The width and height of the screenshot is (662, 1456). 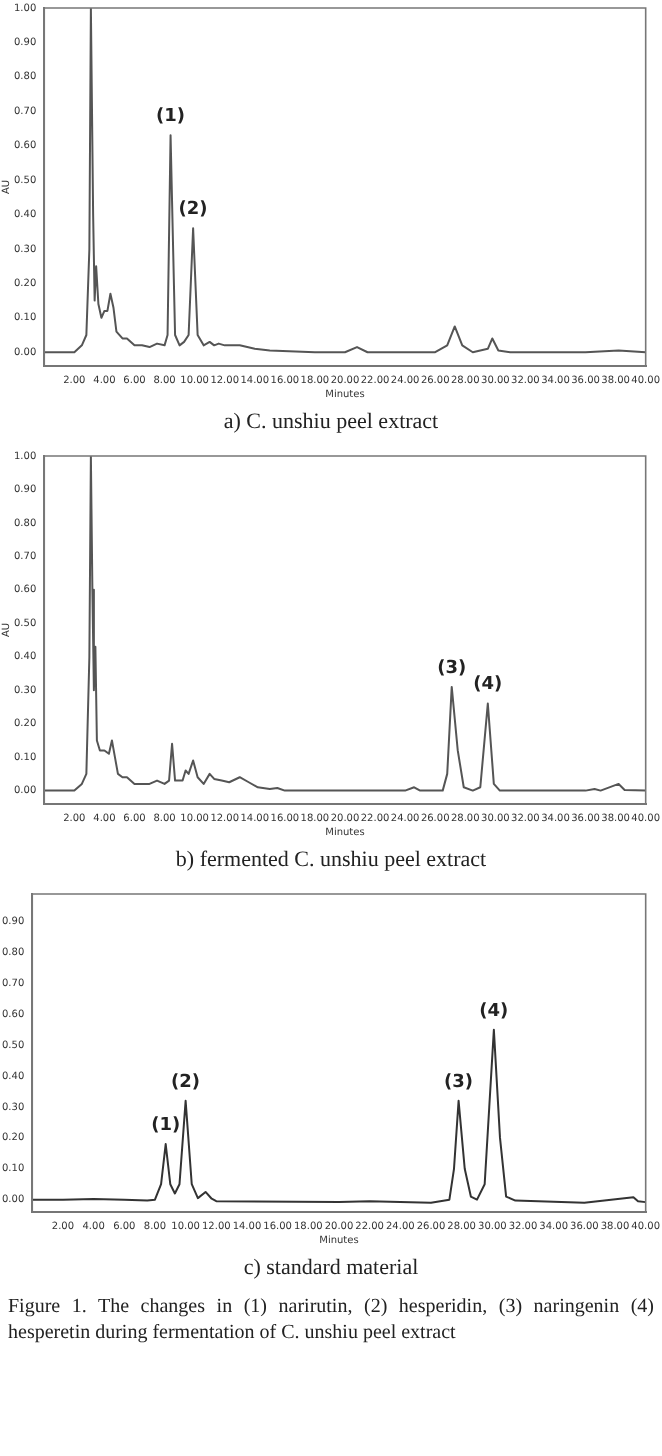 I want to click on text: b) fermented C. unshiu peel extract, so click(x=331, y=860).